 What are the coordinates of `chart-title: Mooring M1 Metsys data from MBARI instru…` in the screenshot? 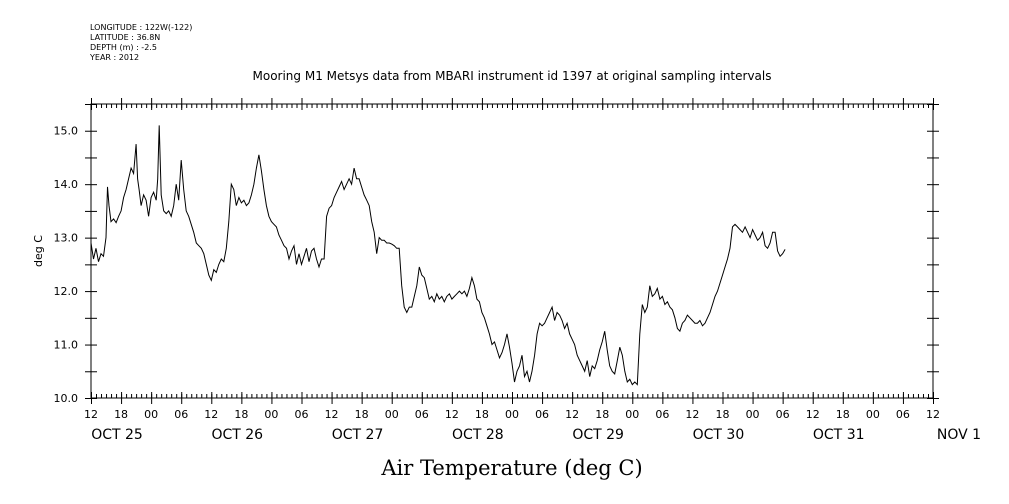 It's located at (512, 76).